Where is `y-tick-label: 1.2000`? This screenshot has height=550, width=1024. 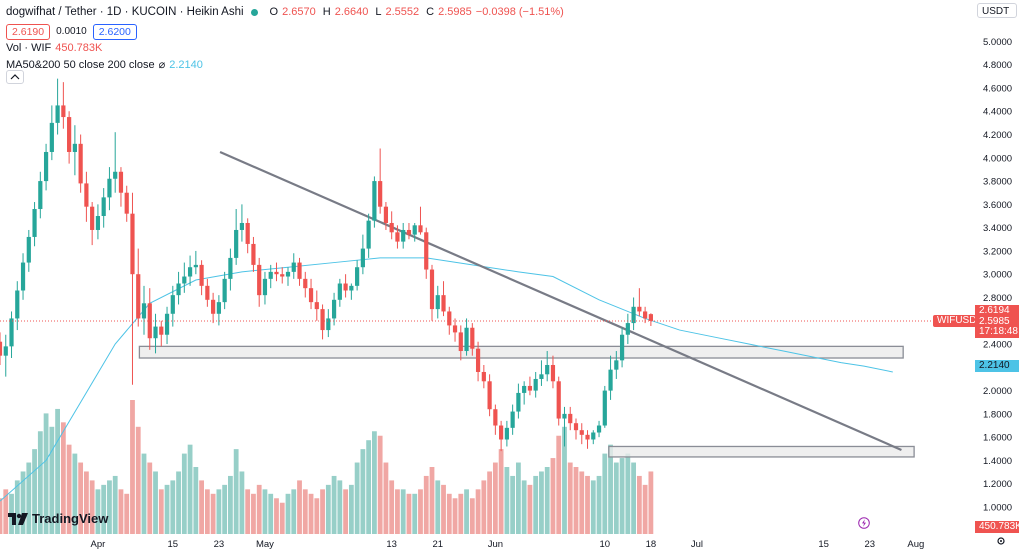 y-tick-label: 1.2000 is located at coordinates (997, 484).